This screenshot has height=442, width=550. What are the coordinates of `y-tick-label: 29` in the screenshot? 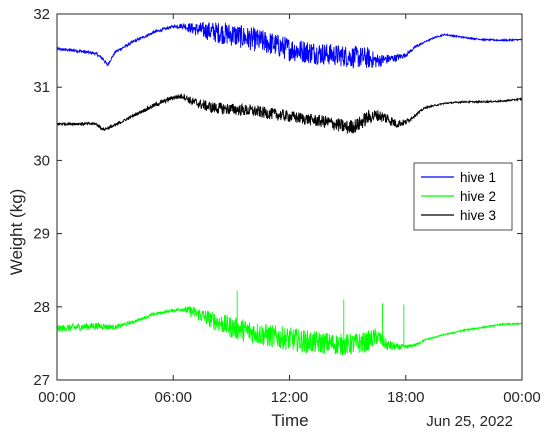 It's located at (41, 234).